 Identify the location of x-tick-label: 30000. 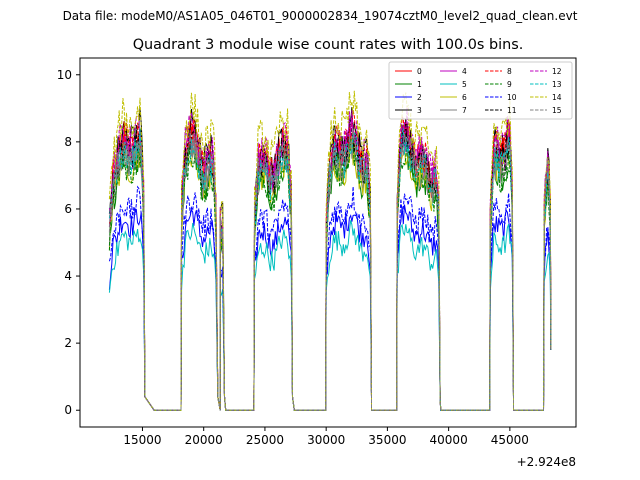
(326, 440).